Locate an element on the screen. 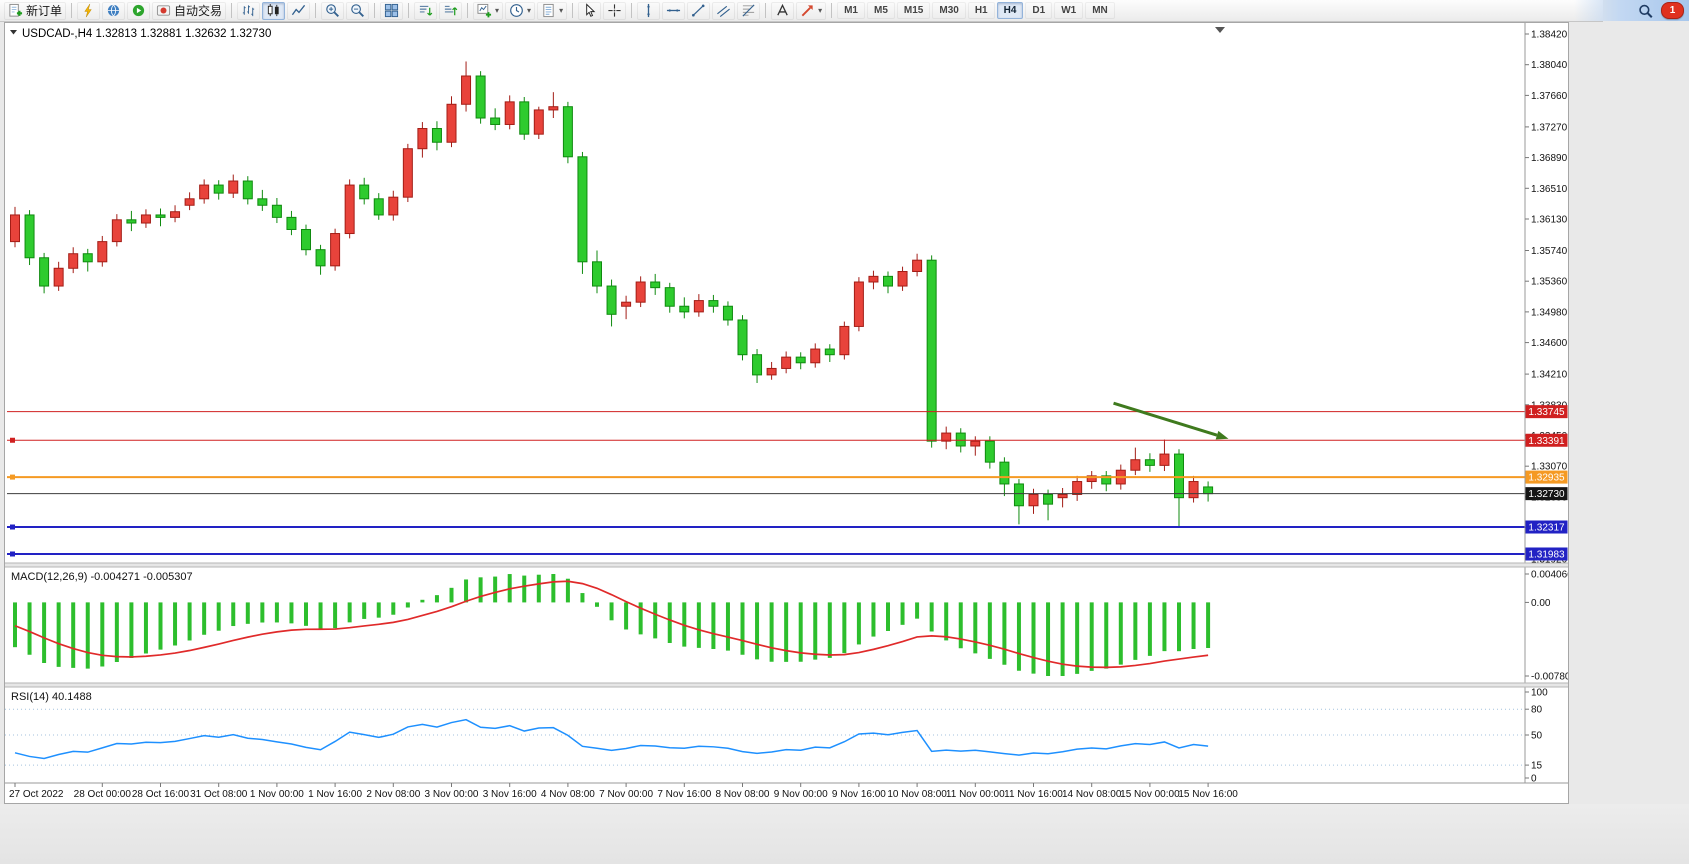 The height and width of the screenshot is (864, 1689). notification-badge: 1 is located at coordinates (1672, 10).